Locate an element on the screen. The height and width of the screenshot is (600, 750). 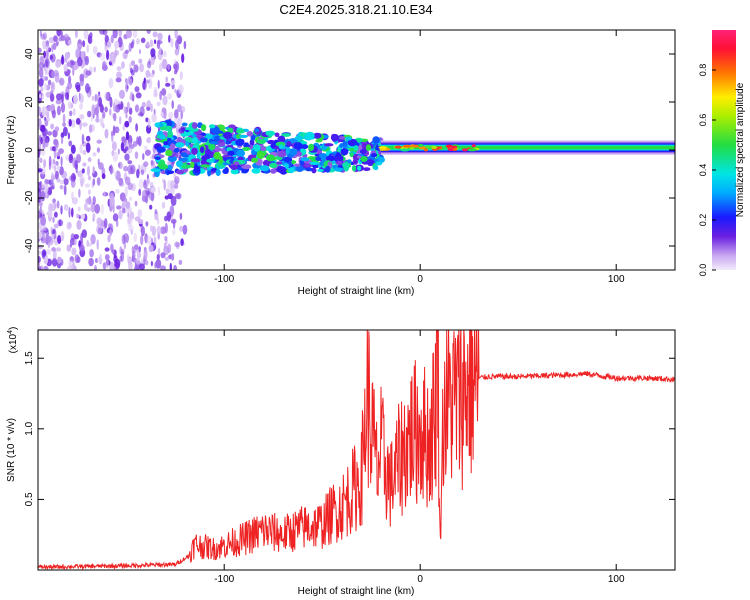
colorbar-label: Normalized spectral amplitude is located at coordinates (740, 149).